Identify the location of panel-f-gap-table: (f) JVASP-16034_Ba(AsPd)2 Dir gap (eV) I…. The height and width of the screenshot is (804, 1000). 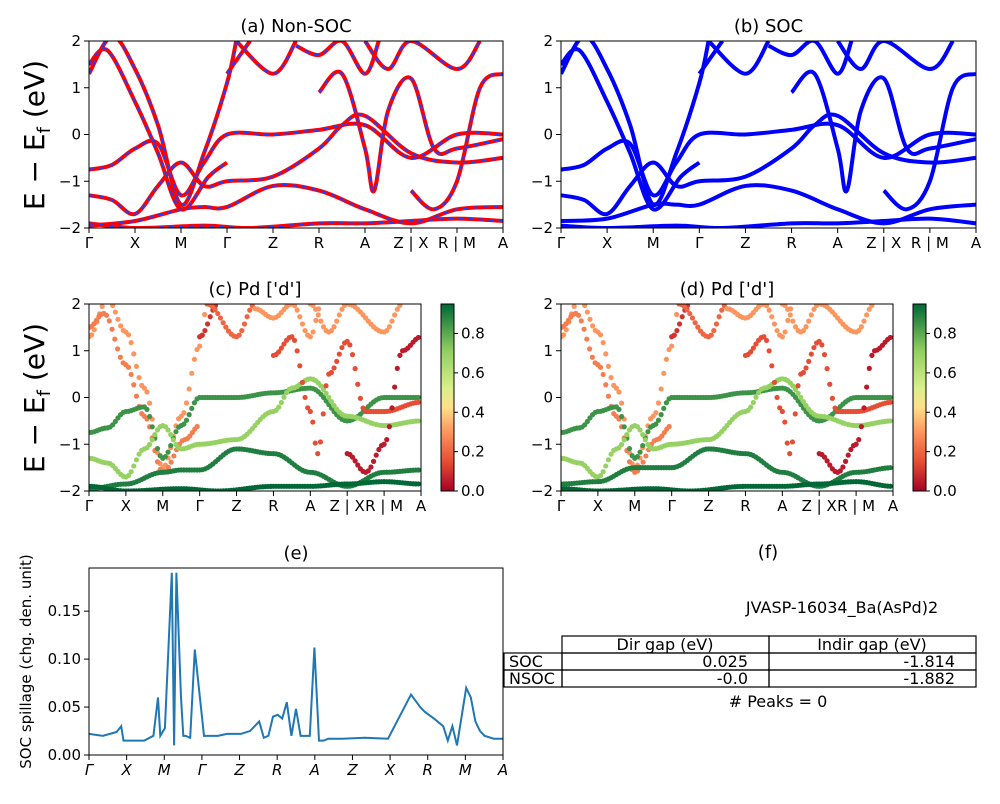
(740, 626).